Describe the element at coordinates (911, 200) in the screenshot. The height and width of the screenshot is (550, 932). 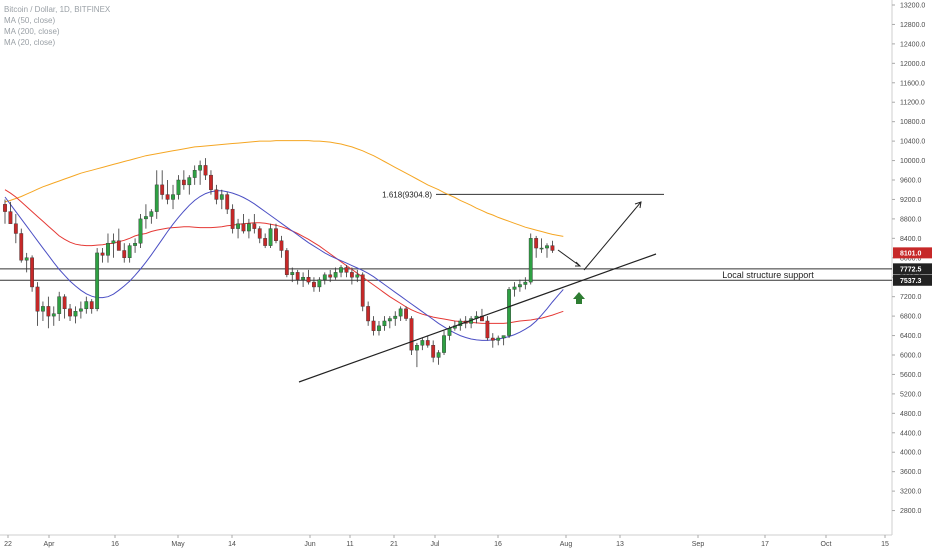
I see `y-tick-label: 9200.0` at that location.